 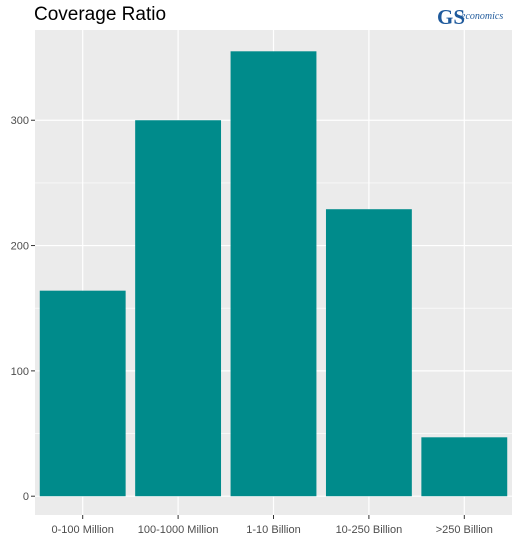 I want to click on x-tick-label: 1-10 Billion, so click(x=273, y=530).